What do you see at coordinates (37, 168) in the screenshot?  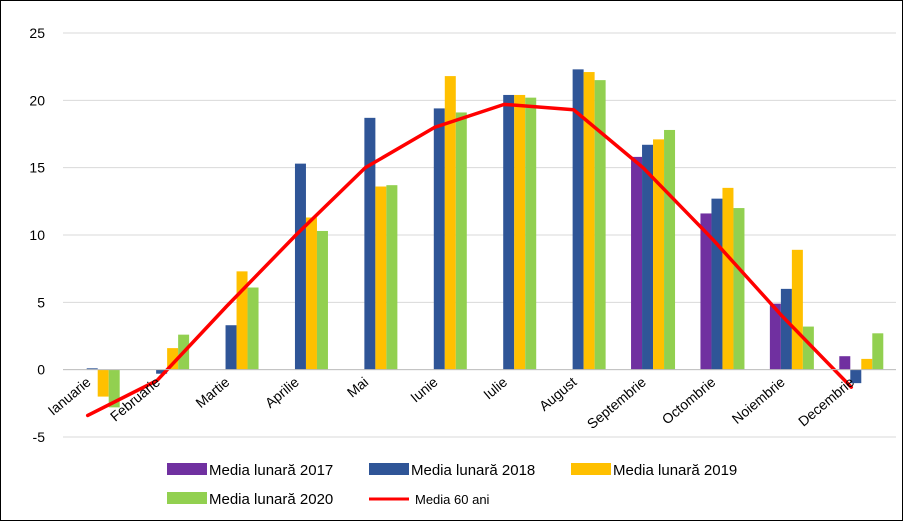 I see `y-tick-label: 15` at bounding box center [37, 168].